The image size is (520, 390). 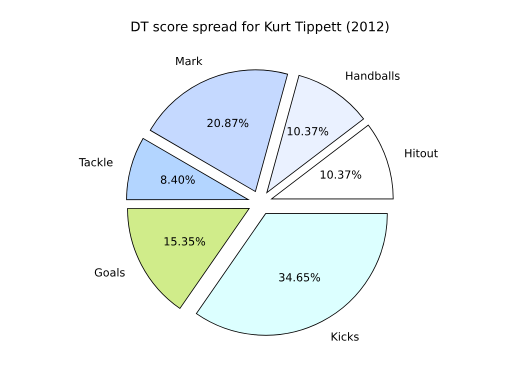 I want to click on data-label: 34.65%, so click(x=299, y=277).